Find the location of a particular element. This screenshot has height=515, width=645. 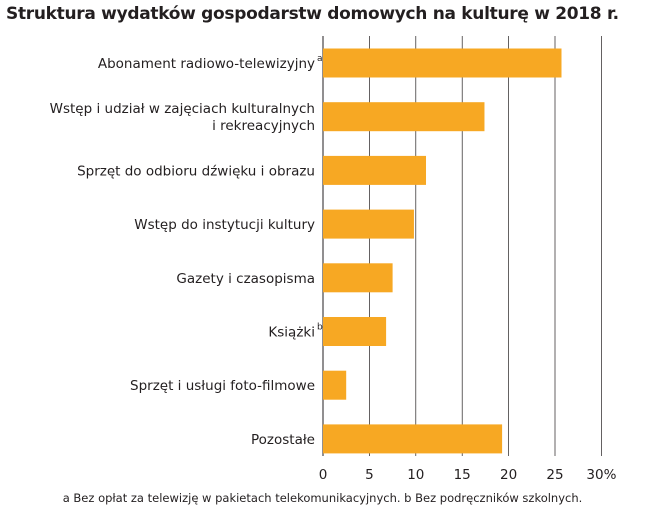

category-label: Pozostałe is located at coordinates (283, 440).